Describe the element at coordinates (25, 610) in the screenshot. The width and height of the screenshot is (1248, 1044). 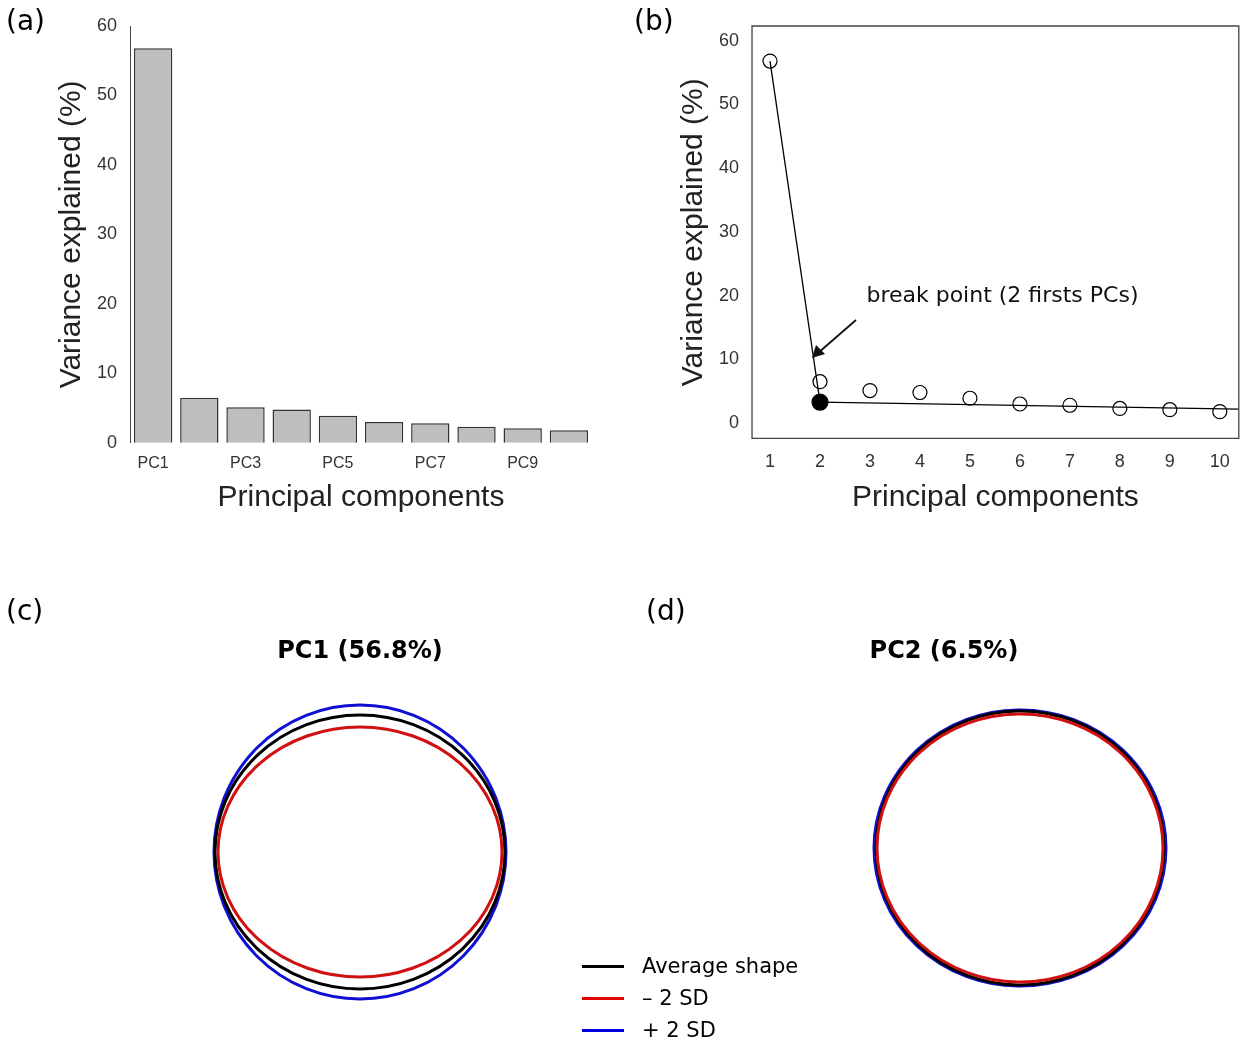
I see `text: (c)` at that location.